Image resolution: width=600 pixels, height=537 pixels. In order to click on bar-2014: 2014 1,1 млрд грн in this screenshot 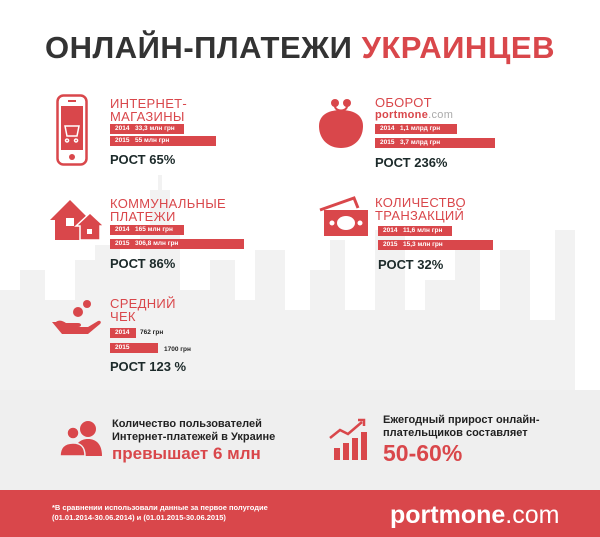, I will do `click(416, 129)`.